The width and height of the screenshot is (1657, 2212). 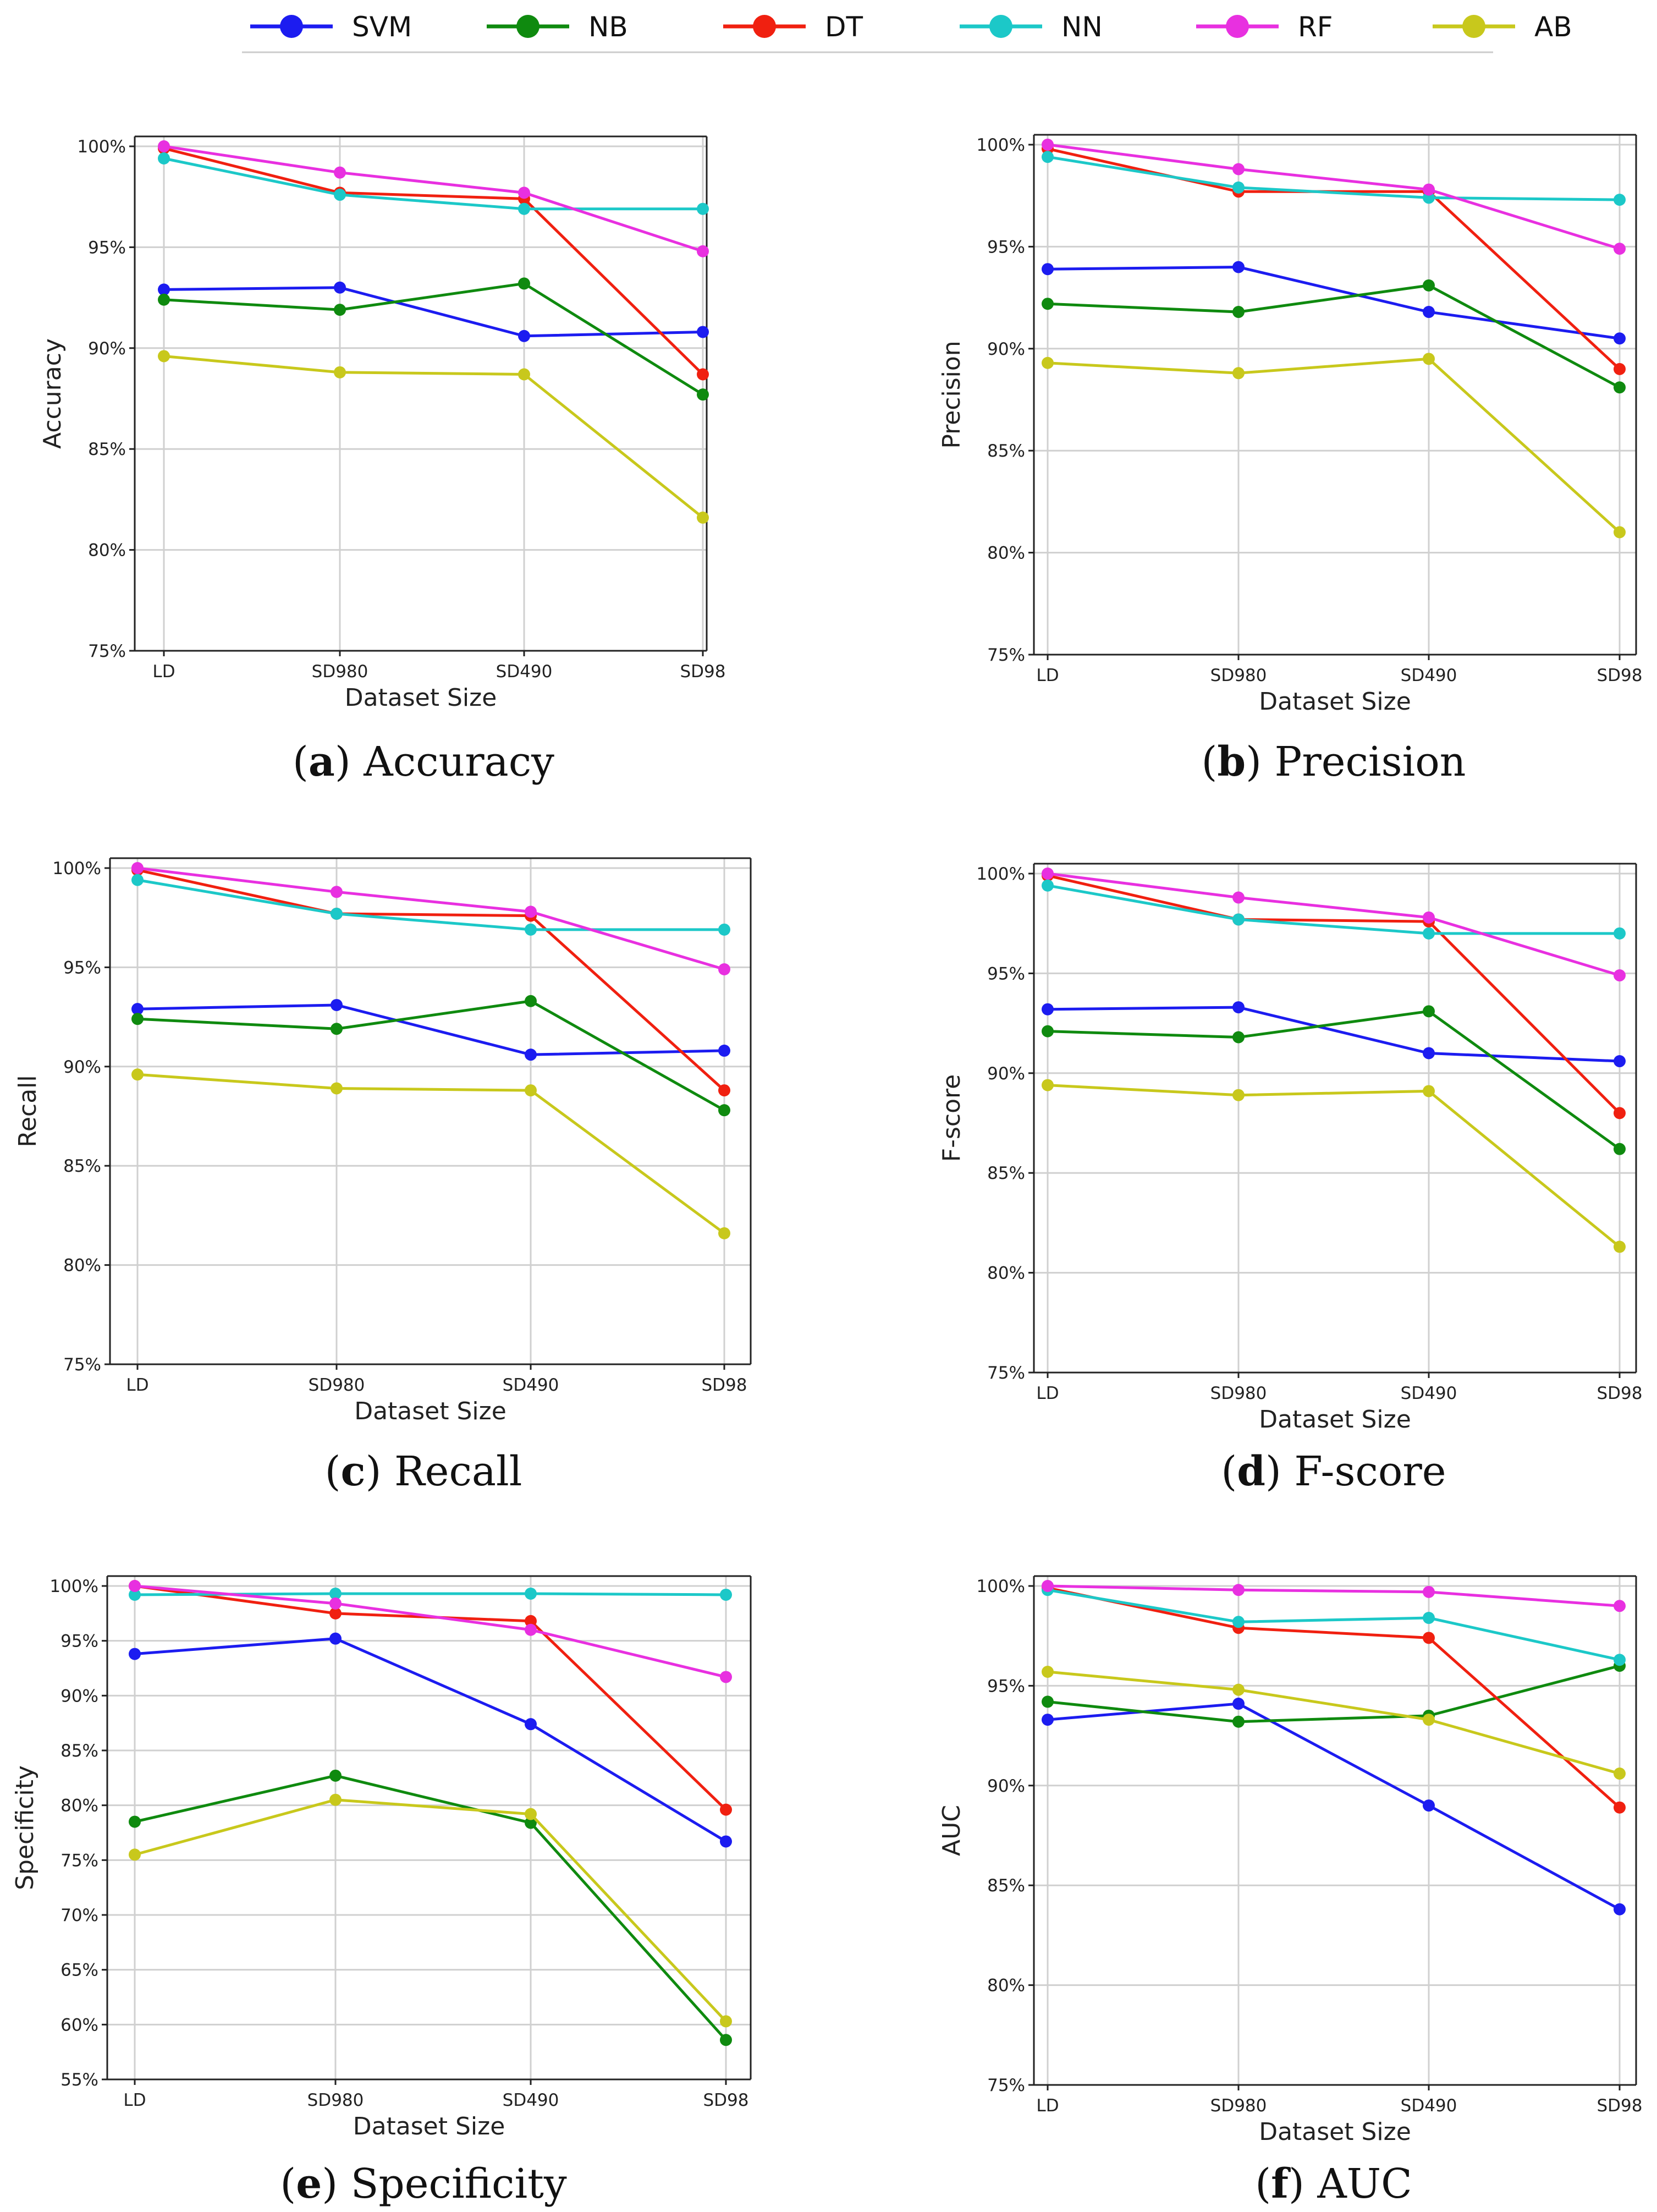 What do you see at coordinates (424, 2184) in the screenshot?
I see `chart-caption: (e) Specificity` at bounding box center [424, 2184].